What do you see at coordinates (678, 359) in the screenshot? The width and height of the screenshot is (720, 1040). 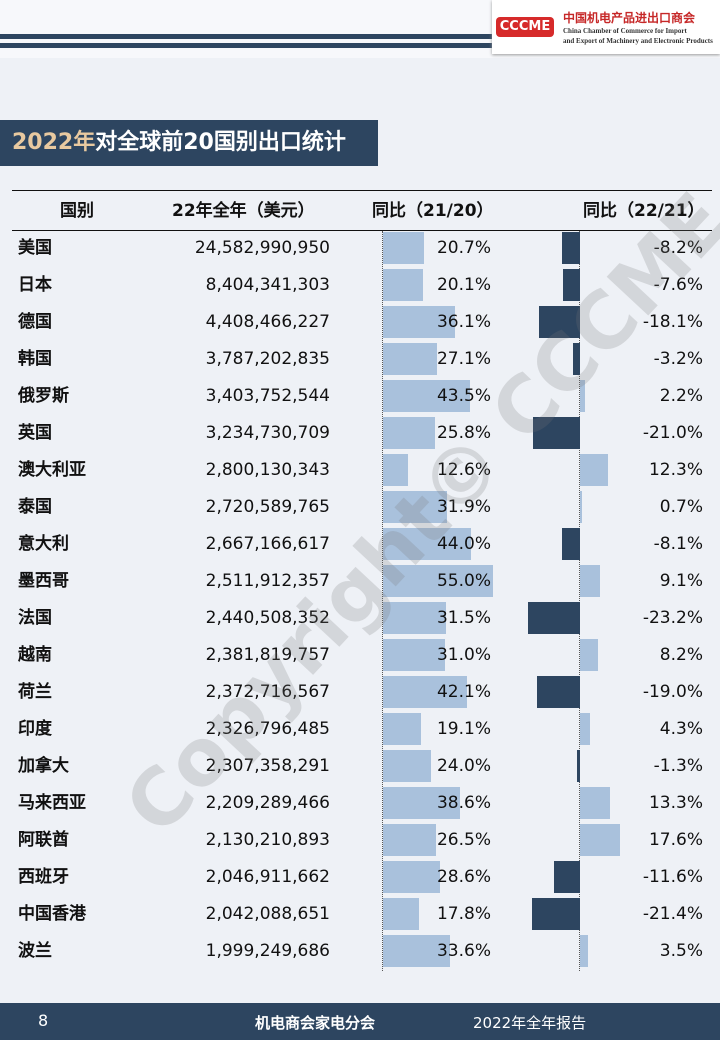 I see `yoy-22-21: -3.2%` at bounding box center [678, 359].